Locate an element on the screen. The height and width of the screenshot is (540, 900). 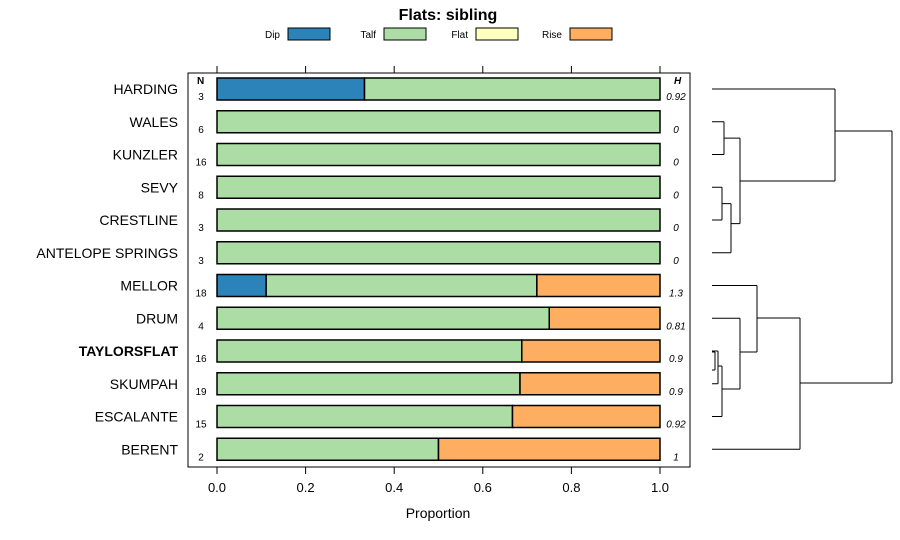
row-label: DRUM is located at coordinates (157, 318).